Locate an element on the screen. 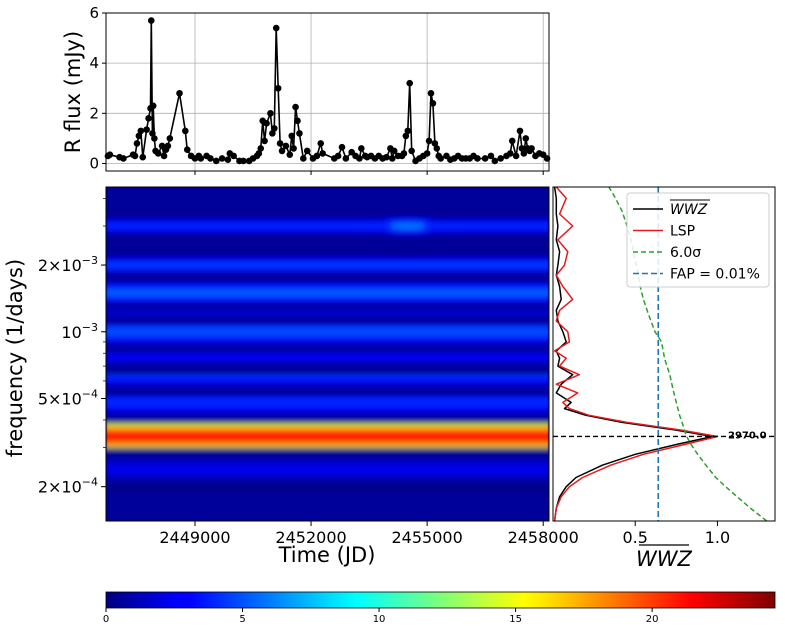 This screenshot has width=785, height=630. periodogram-x-ticks: 0.5 1.0 is located at coordinates (676, 534).